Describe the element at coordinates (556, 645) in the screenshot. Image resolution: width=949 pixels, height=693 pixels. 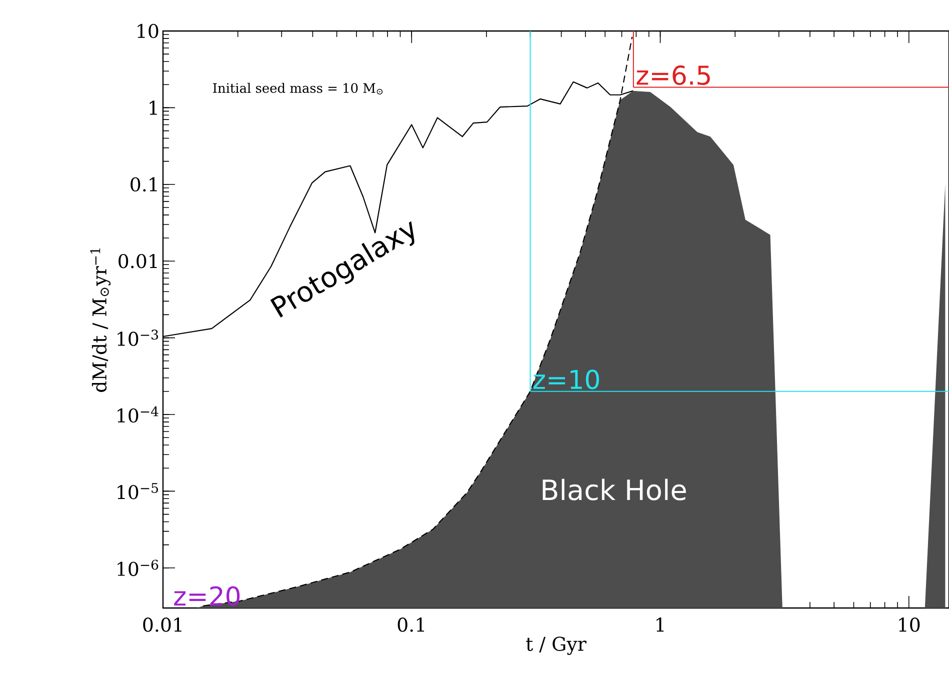
I see `x-axis-title: t / Gyr` at that location.